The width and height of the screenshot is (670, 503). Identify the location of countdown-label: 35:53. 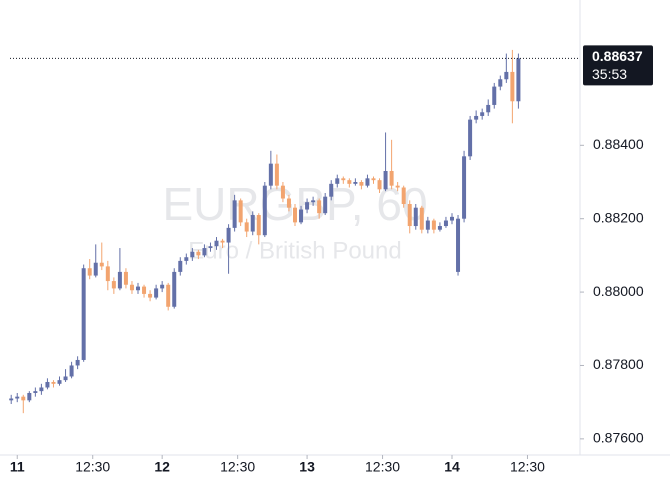
(609, 74).